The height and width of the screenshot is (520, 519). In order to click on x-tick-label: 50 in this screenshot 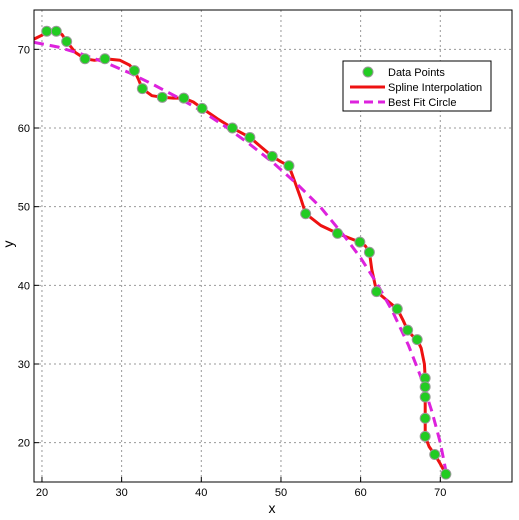, I will do `click(281, 493)`.